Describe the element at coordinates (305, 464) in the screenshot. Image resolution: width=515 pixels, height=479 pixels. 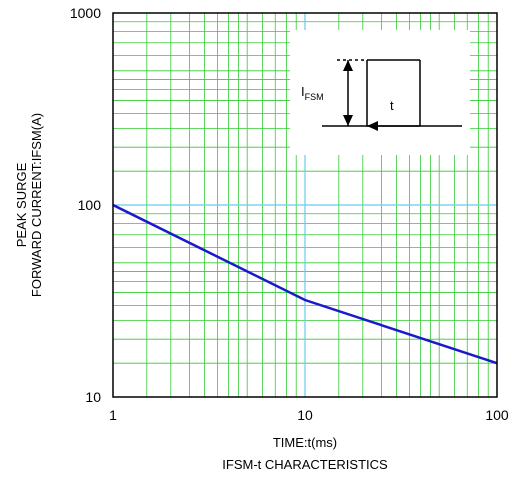
I see `chart-caption: IFSM-t CHARACTERISTICS` at that location.